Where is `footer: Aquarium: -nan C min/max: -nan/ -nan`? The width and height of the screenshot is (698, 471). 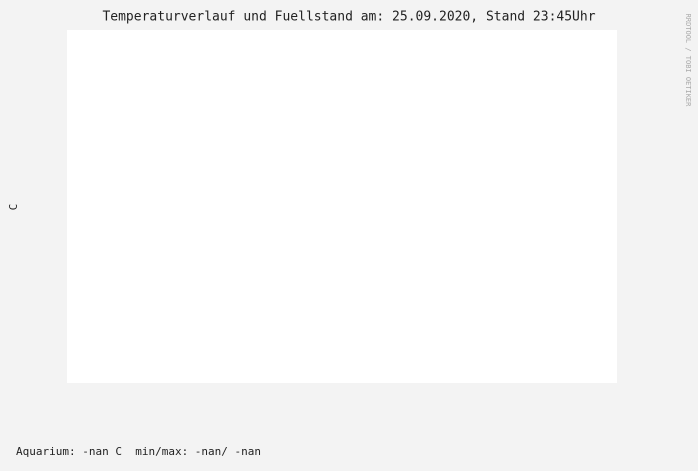 footer: Aquarium: -nan C min/max: -nan/ -nan is located at coordinates (138, 451).